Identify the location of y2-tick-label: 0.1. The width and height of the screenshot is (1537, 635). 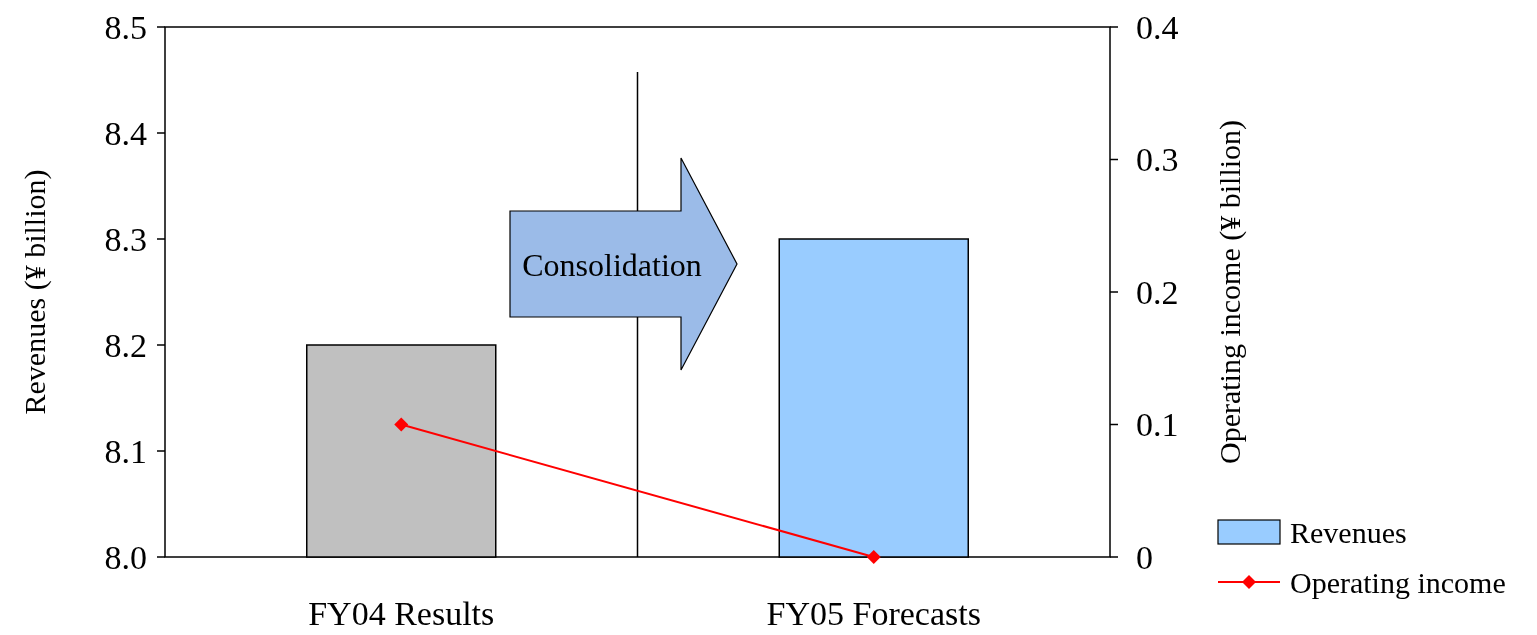
(1157, 425).